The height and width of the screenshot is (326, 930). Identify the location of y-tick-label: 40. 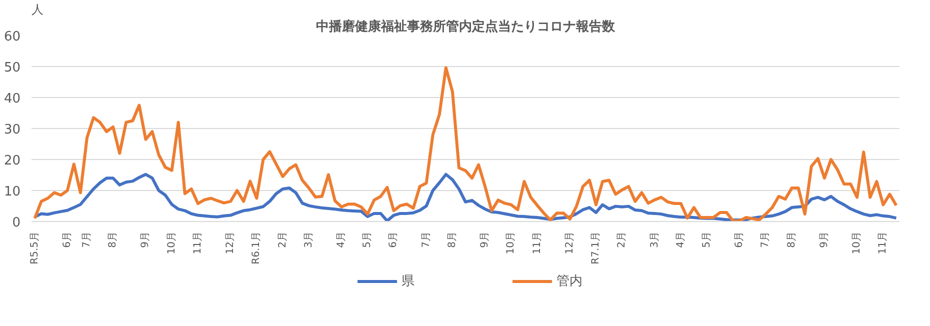
(12, 99).